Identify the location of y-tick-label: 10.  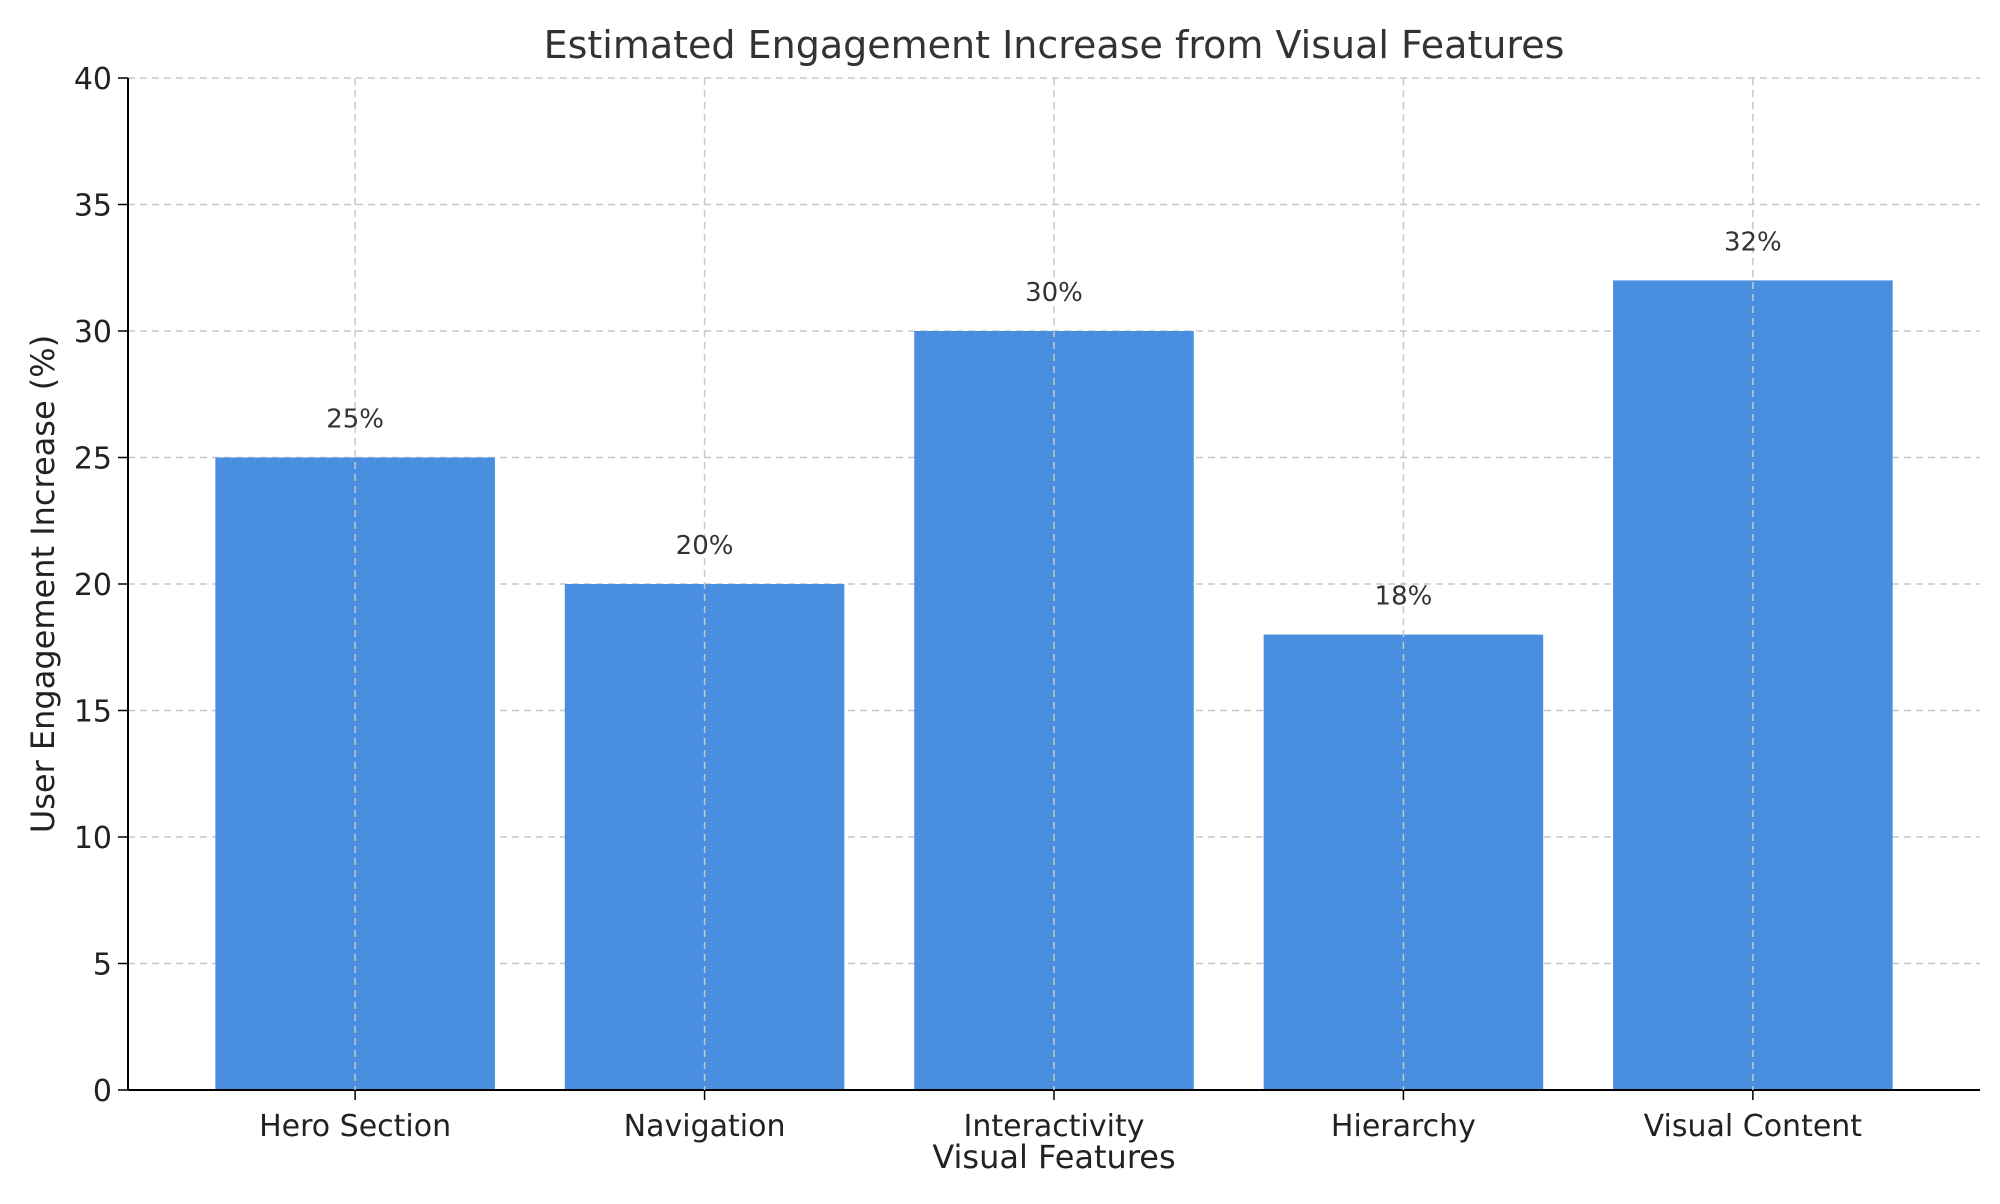
(93, 838).